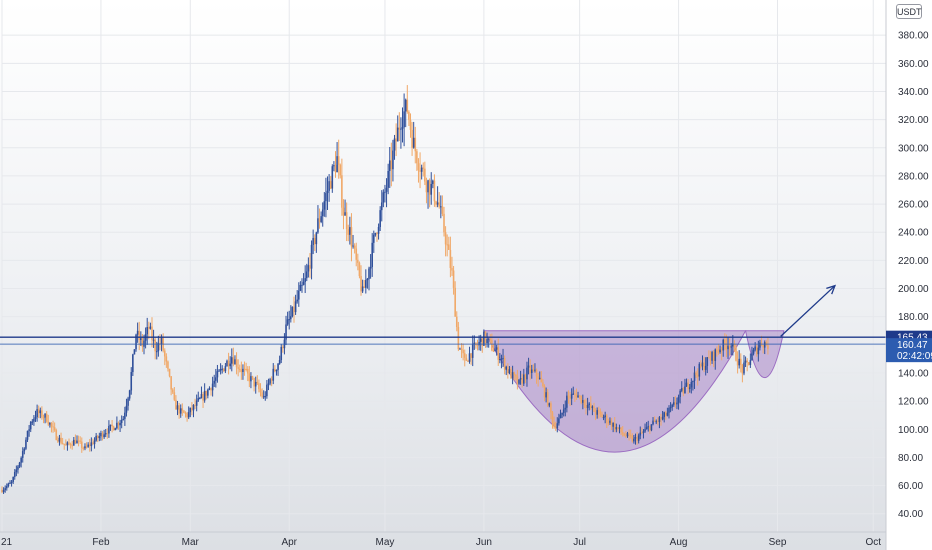 The width and height of the screenshot is (932, 550). I want to click on price-tick-label: 140.00, so click(913, 373).